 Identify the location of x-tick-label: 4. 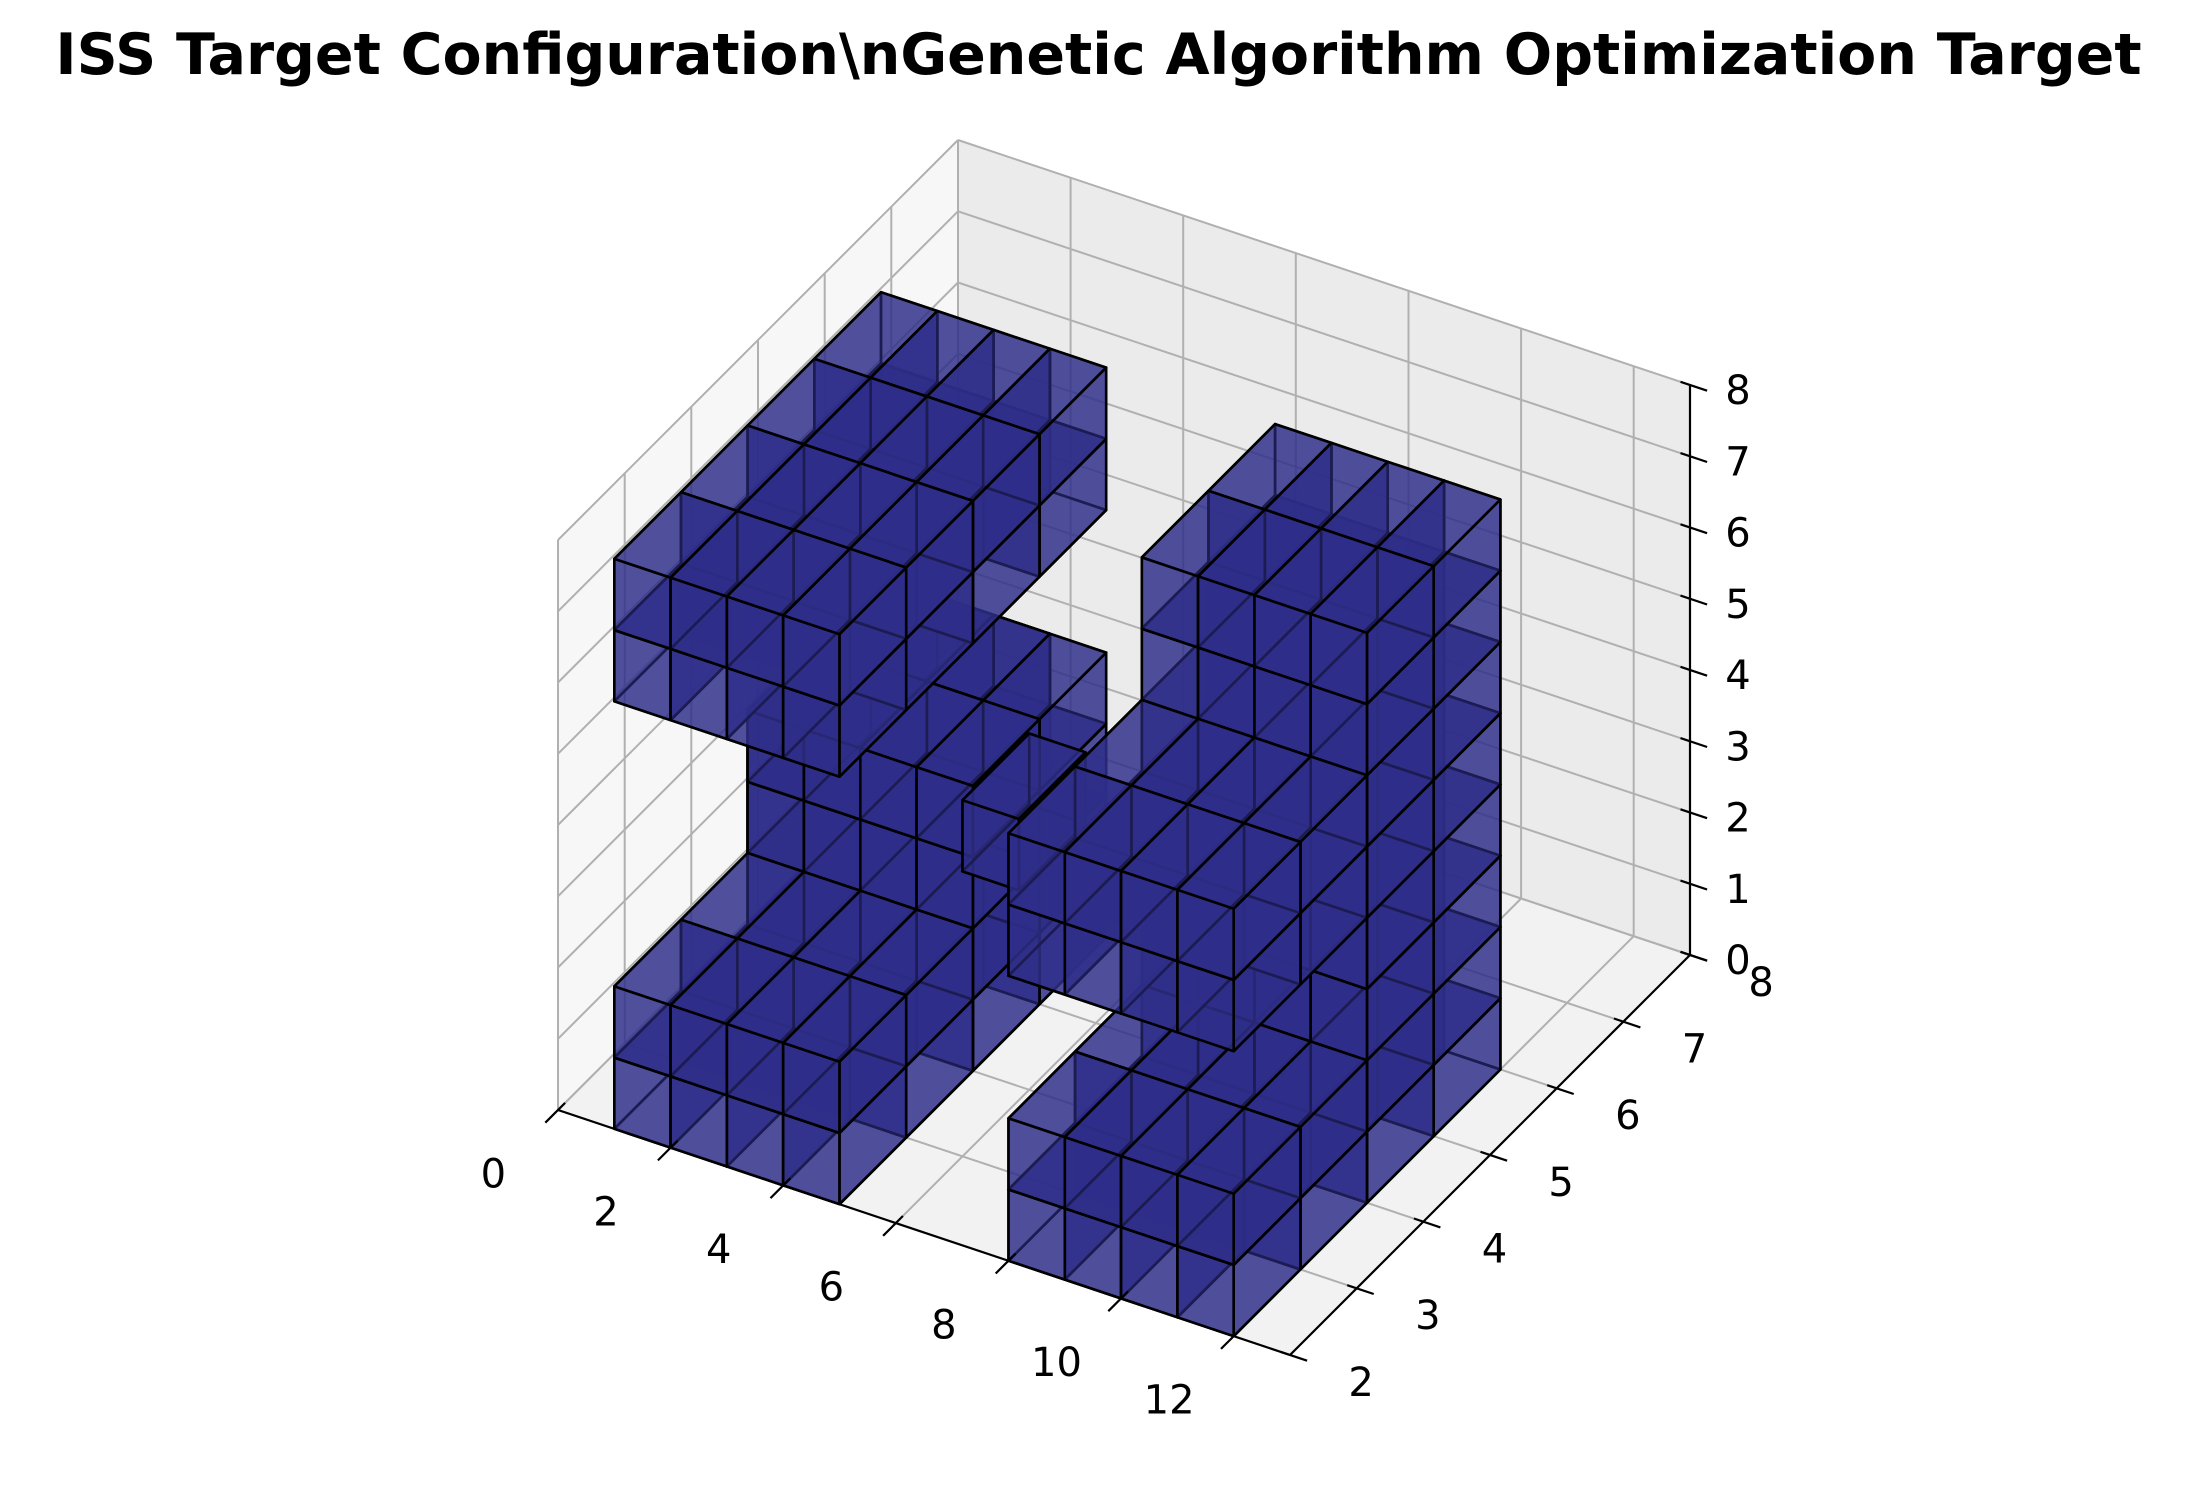
(718, 1250).